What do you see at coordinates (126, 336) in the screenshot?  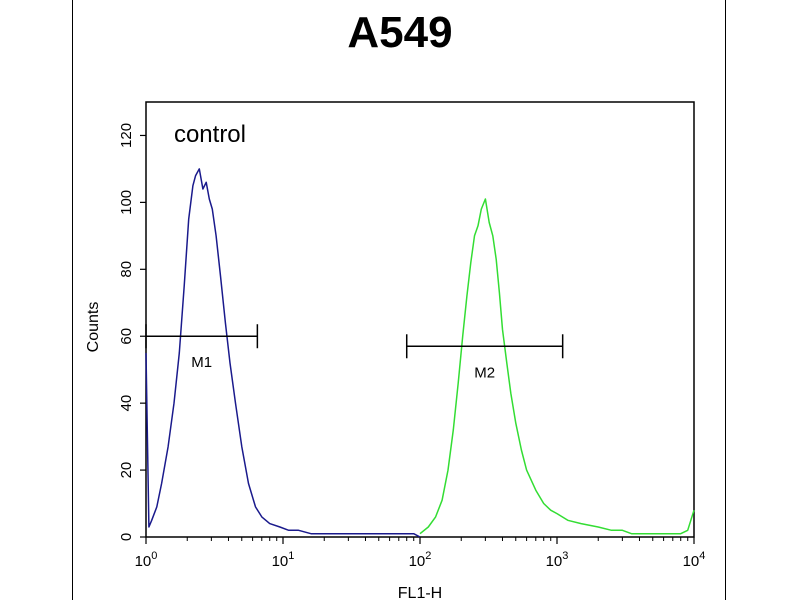 I see `y-tick-label: 60` at bounding box center [126, 336].